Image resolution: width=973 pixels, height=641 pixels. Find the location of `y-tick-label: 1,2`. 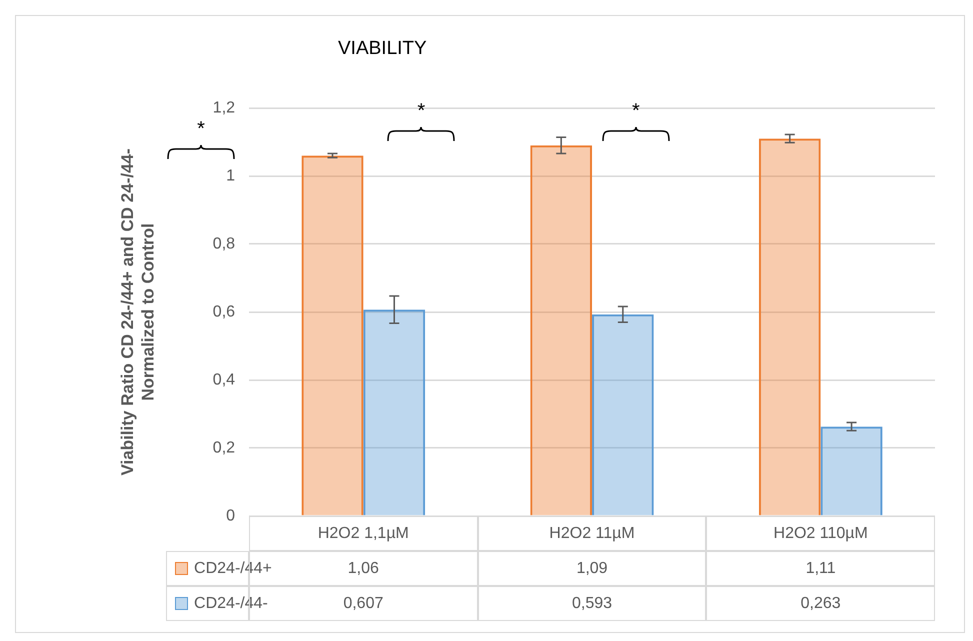

y-tick-label: 1,2 is located at coordinates (224, 107).